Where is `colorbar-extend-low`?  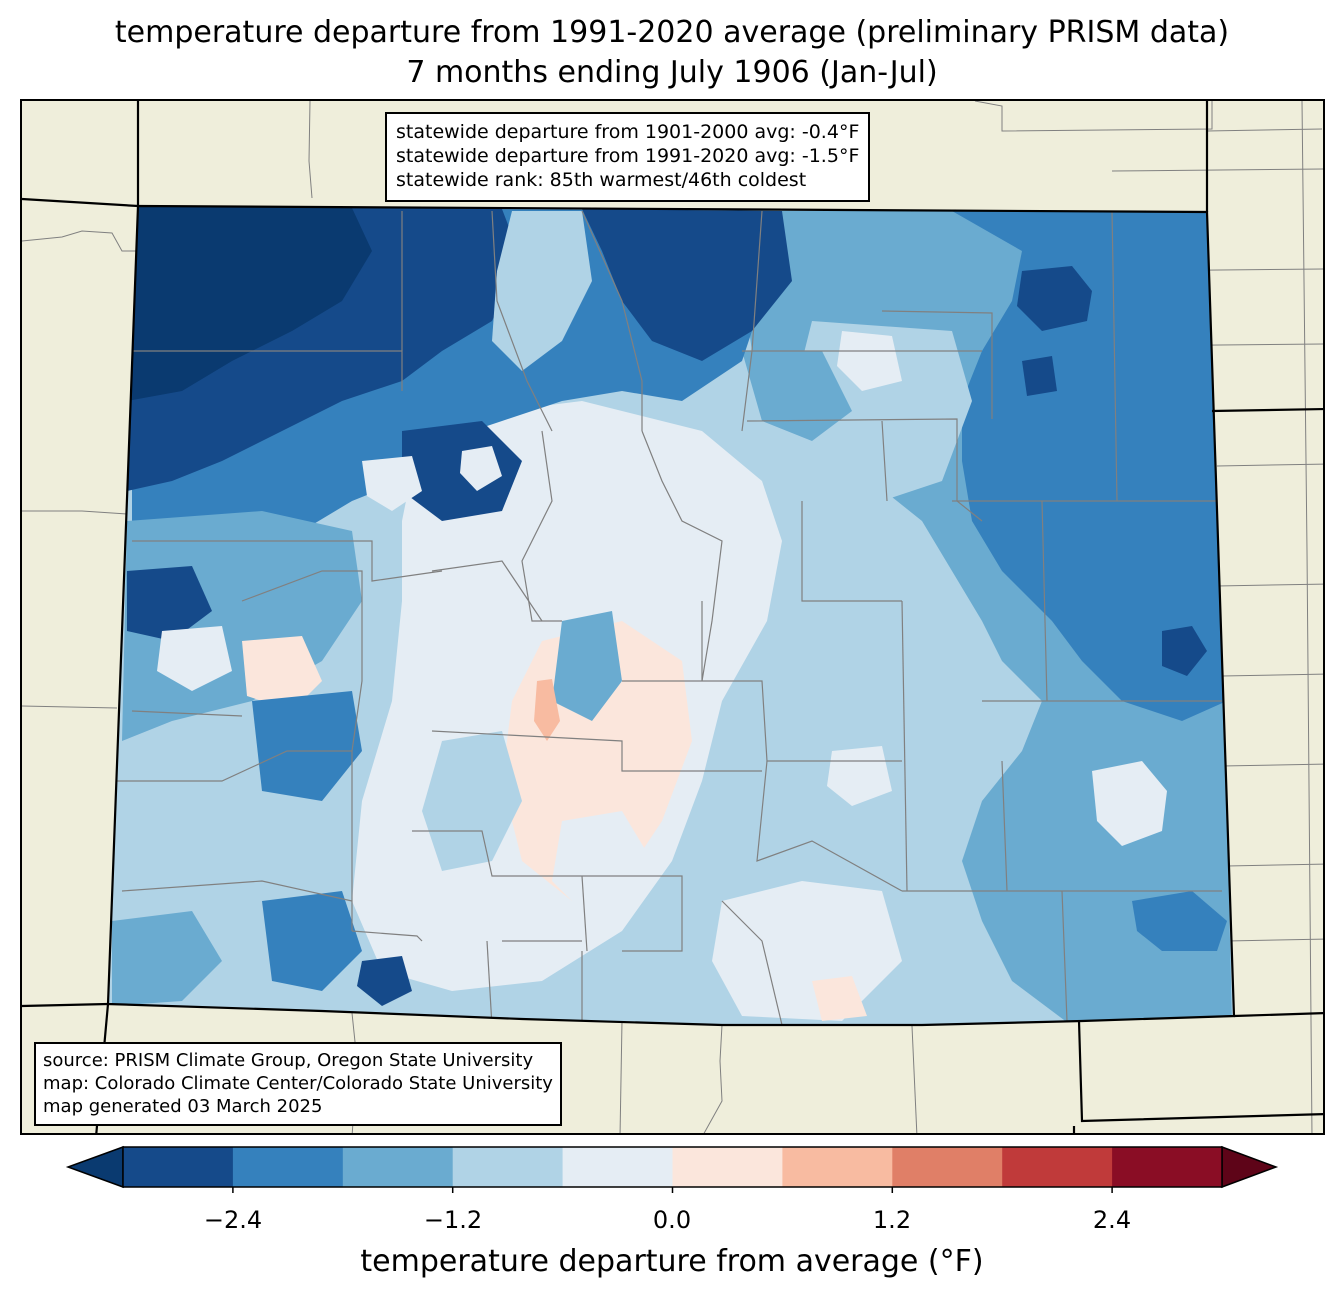
colorbar-extend-low is located at coordinates (94, 1167).